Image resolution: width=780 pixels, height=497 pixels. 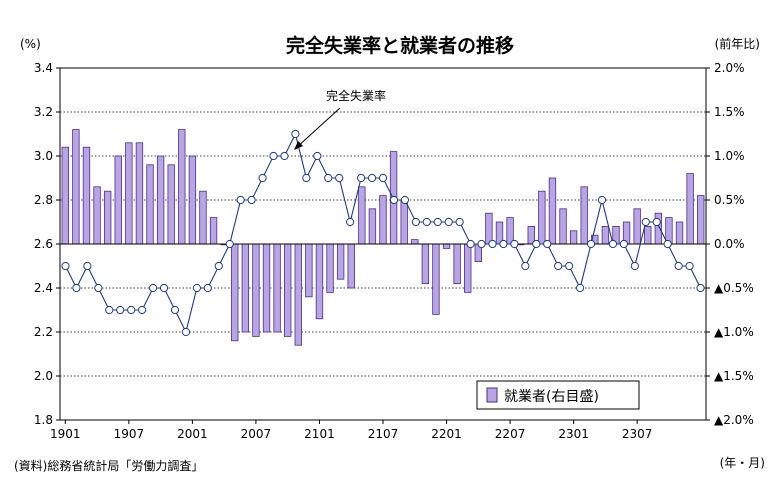 I want to click on right-axis-unit: (前年比), so click(x=737, y=43).